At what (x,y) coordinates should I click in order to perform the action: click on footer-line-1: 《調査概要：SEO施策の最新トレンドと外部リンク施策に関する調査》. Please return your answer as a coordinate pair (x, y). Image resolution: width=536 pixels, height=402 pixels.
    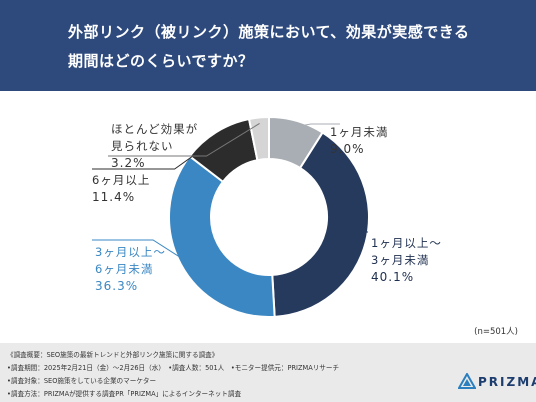
    Looking at the image, I should click on (113, 355).